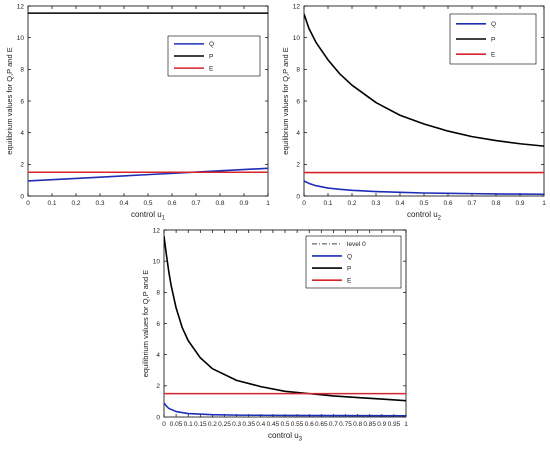  I want to click on x-axis-label: control u3, so click(285, 437).